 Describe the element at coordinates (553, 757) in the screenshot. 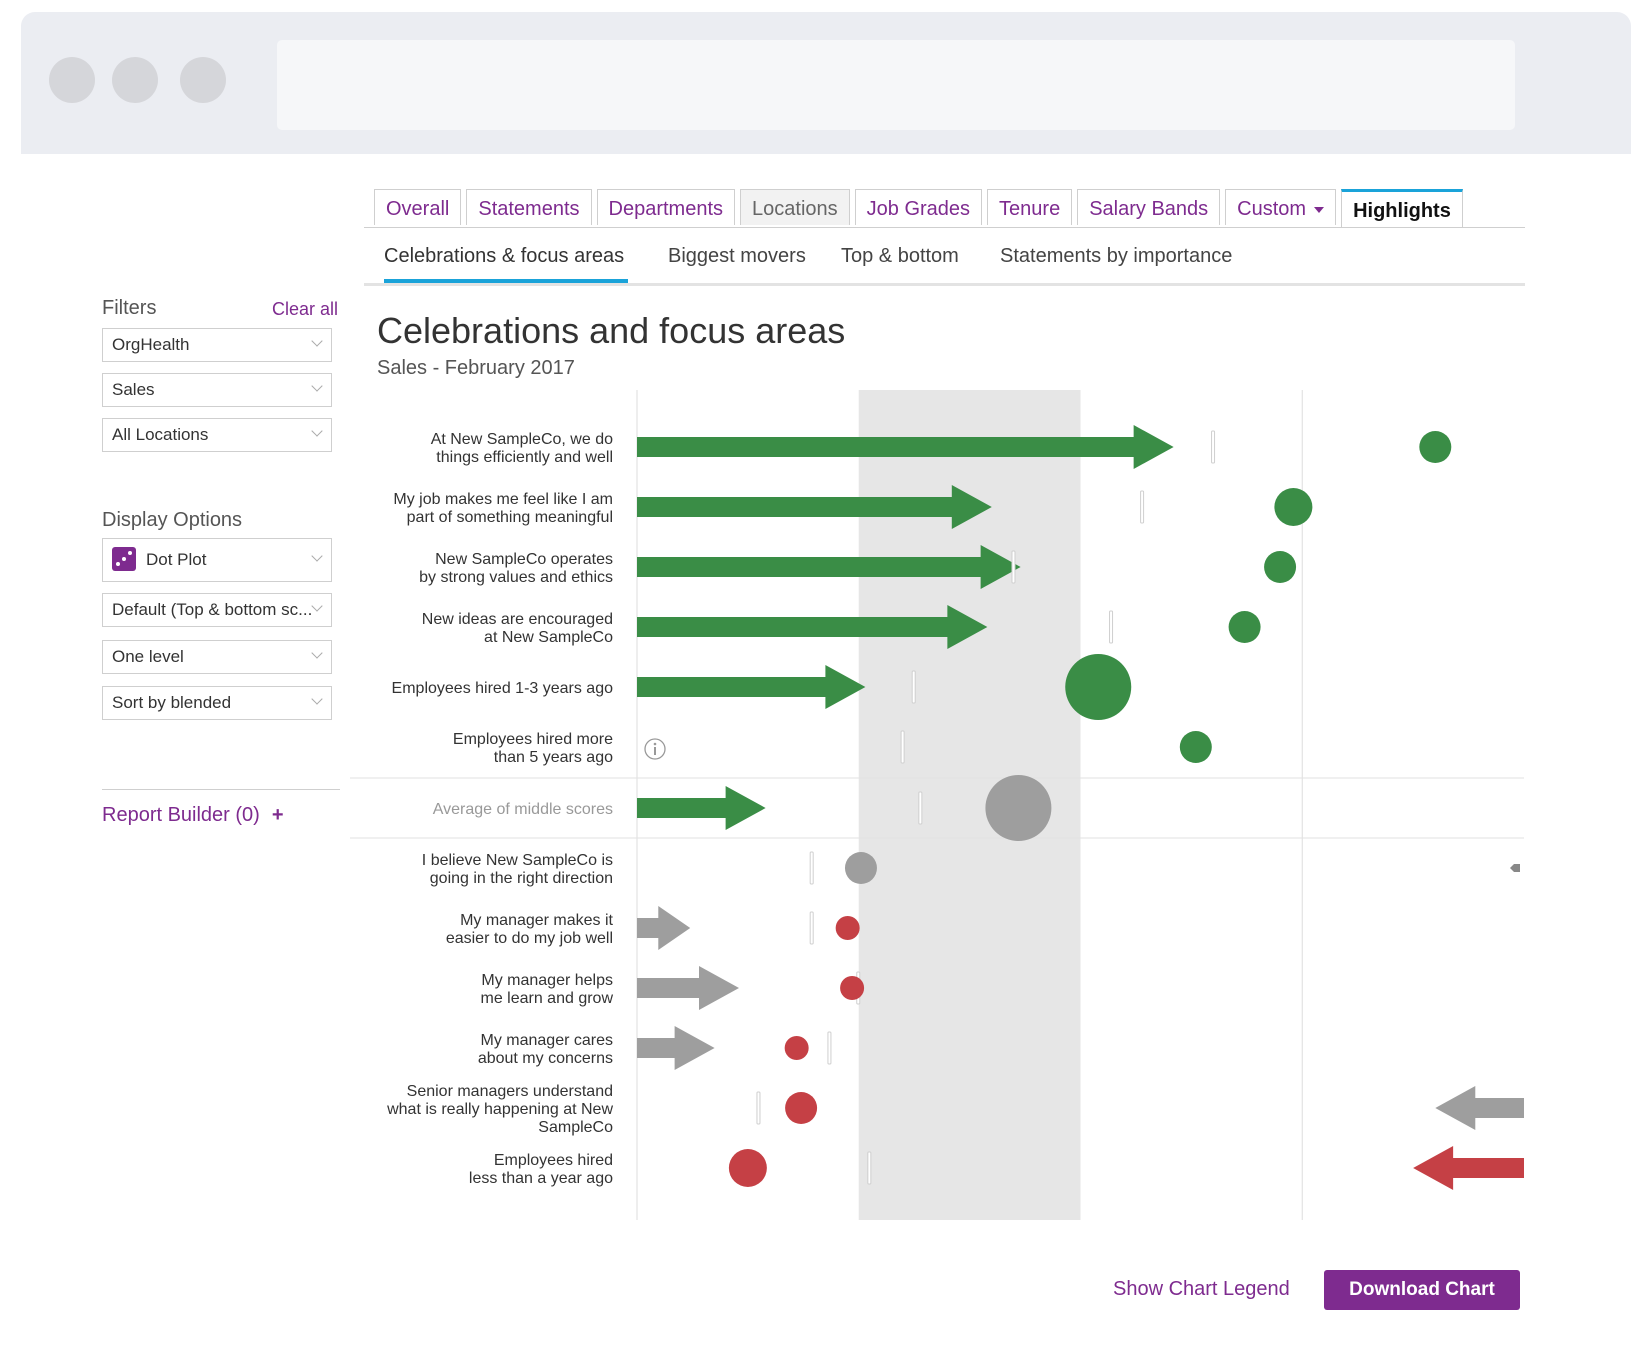

I see `row-label: than 5 years ago` at that location.